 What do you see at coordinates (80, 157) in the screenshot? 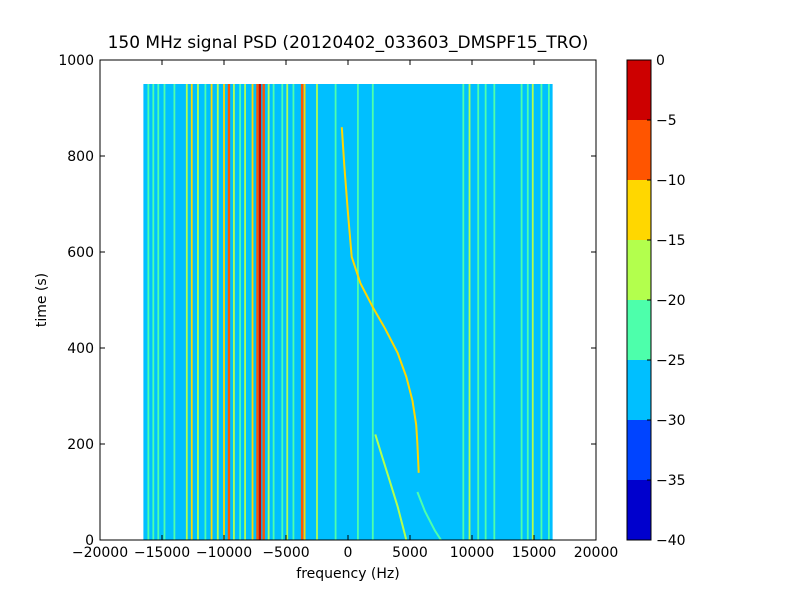
I see `y-tick-label: 800` at bounding box center [80, 157].